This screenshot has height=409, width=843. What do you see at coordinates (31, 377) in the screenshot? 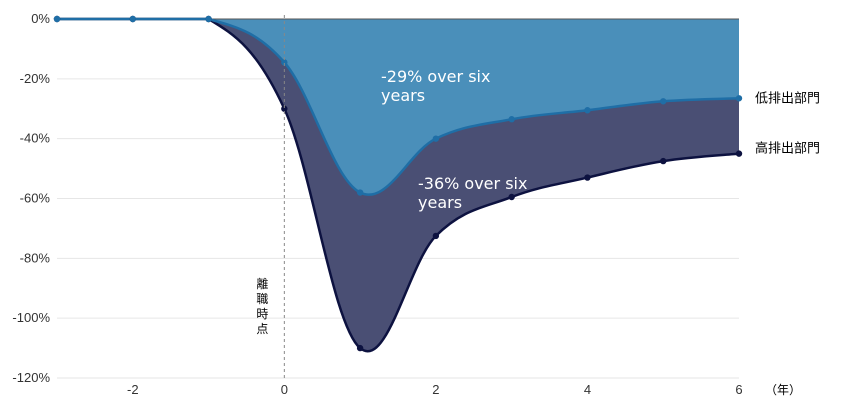
I see `y-tick-label: -120%` at bounding box center [31, 377].